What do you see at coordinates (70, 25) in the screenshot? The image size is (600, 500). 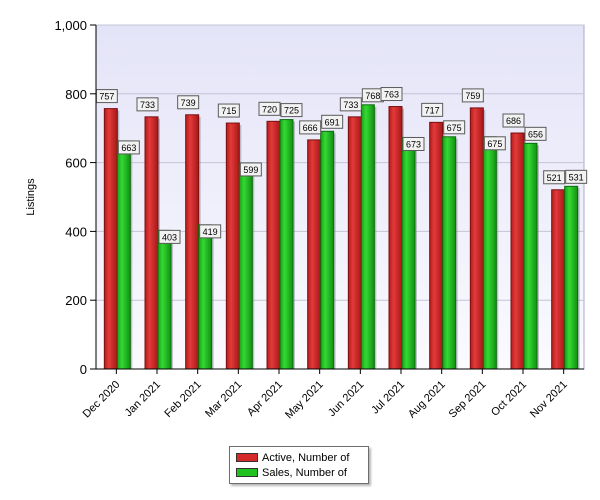 I see `y-tick-label: 1,000` at bounding box center [70, 25].